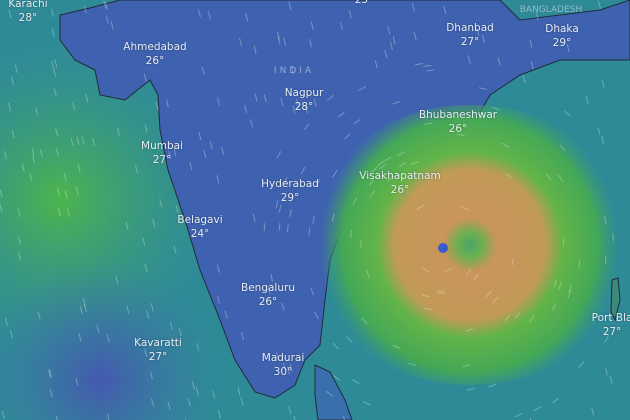  I want to click on city-label: Nagpur 28°, so click(304, 100).